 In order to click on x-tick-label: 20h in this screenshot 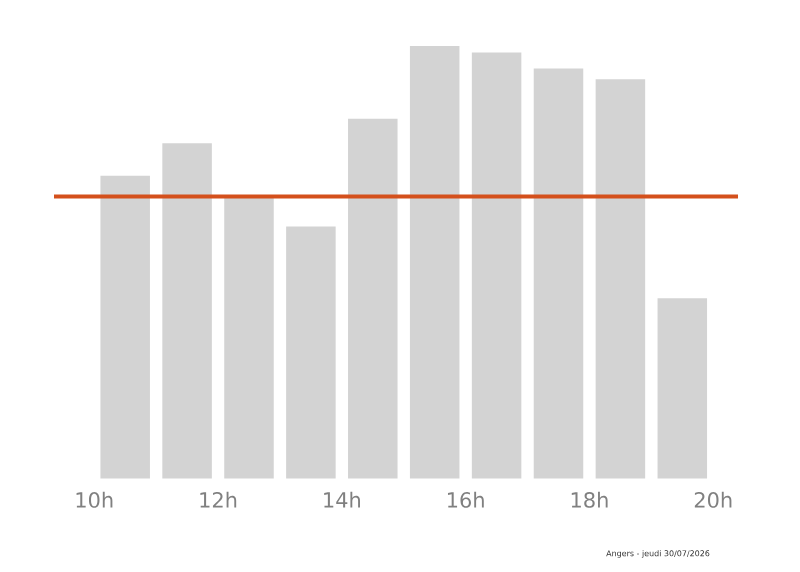, I will do `click(713, 499)`.